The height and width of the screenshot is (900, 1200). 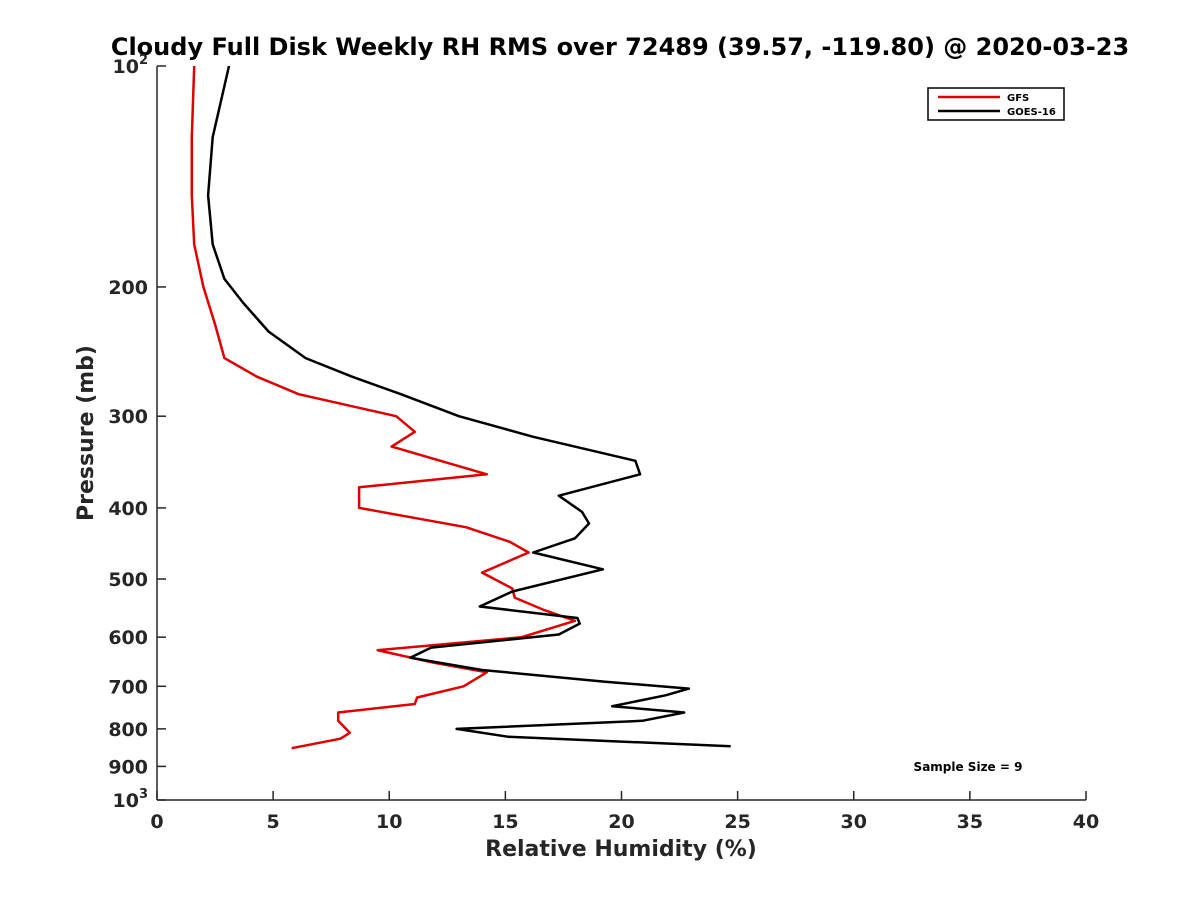 What do you see at coordinates (131, 799) in the screenshot?
I see `y-tick-label: 10³` at bounding box center [131, 799].